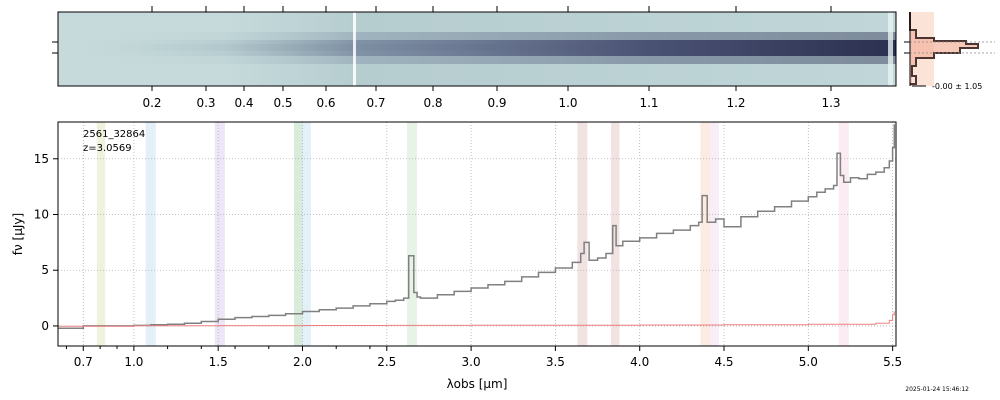 This screenshot has width=1000, height=400. Describe the element at coordinates (375, 103) in the screenshot. I see `top-tick-label: 0.7` at that location.